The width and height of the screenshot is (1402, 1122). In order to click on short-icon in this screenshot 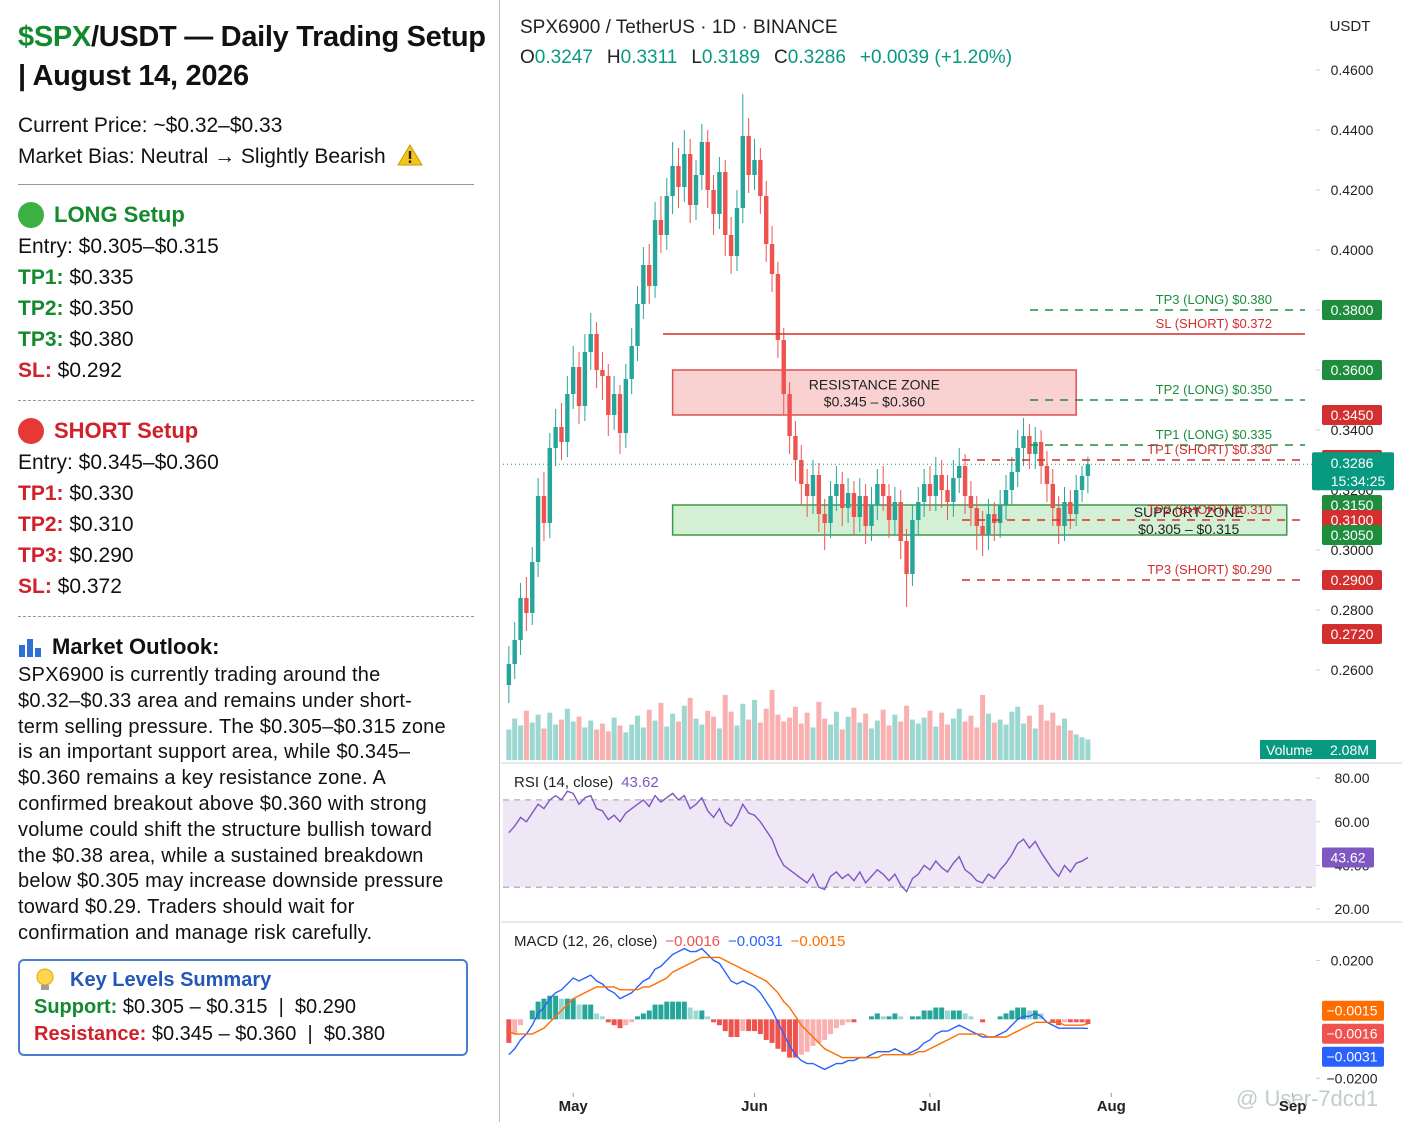, I will do `click(31, 431)`.